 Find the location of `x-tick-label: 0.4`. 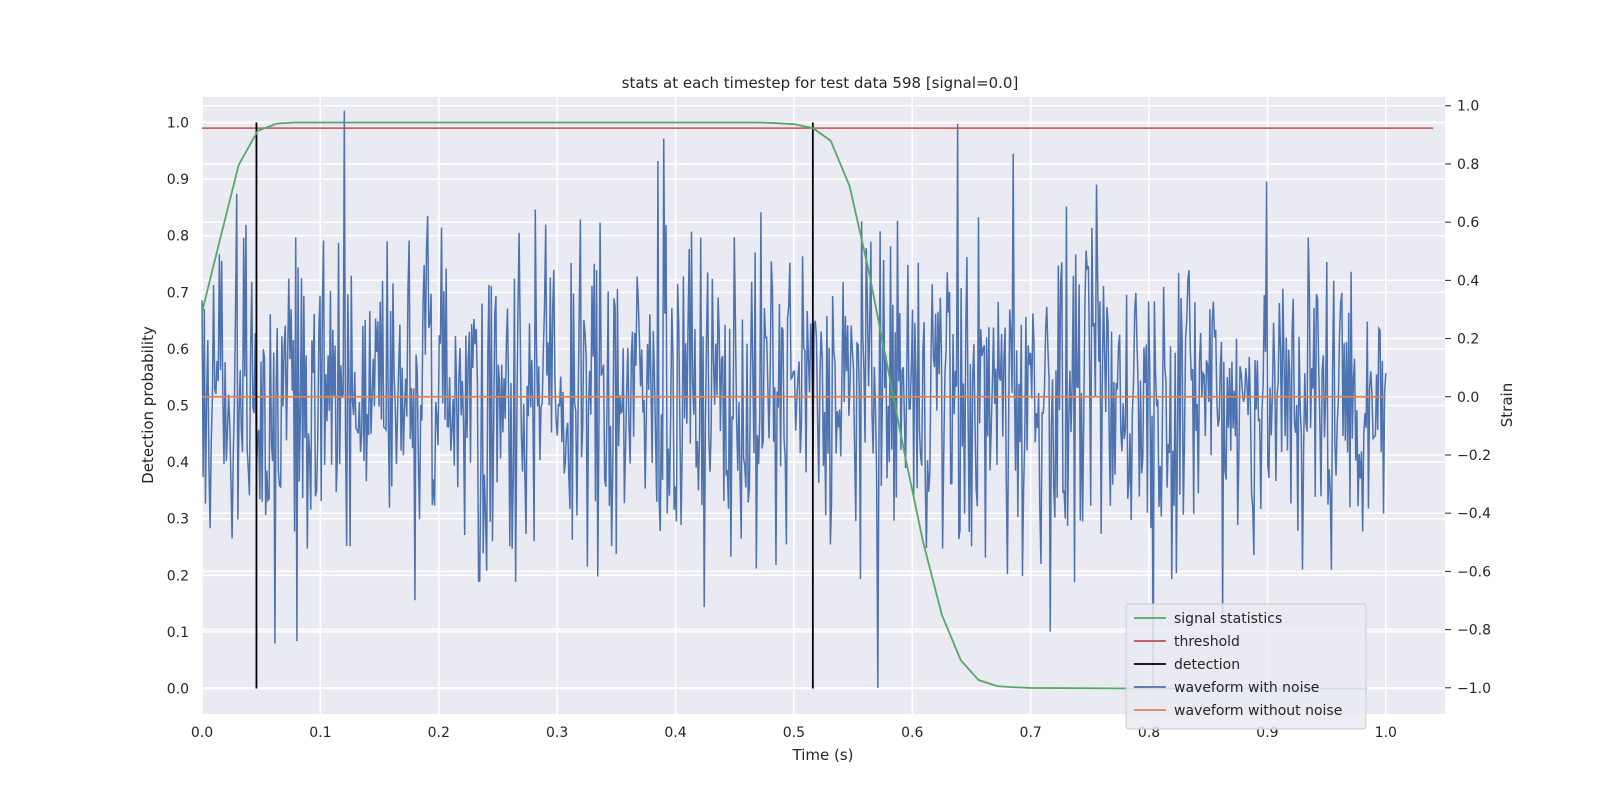

x-tick-label: 0.4 is located at coordinates (675, 733).